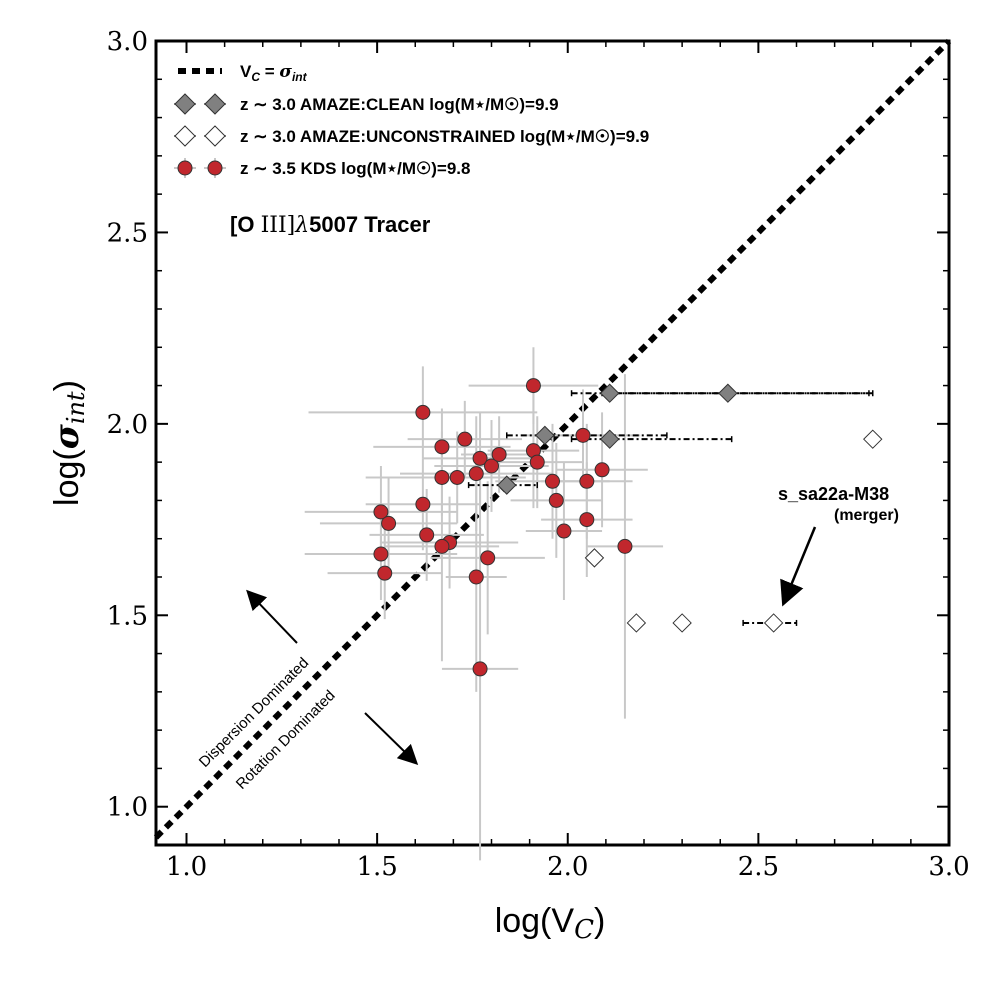 Image resolution: width=997 pixels, height=991 pixels. I want to click on x-tick-label: 1.0, so click(186, 867).